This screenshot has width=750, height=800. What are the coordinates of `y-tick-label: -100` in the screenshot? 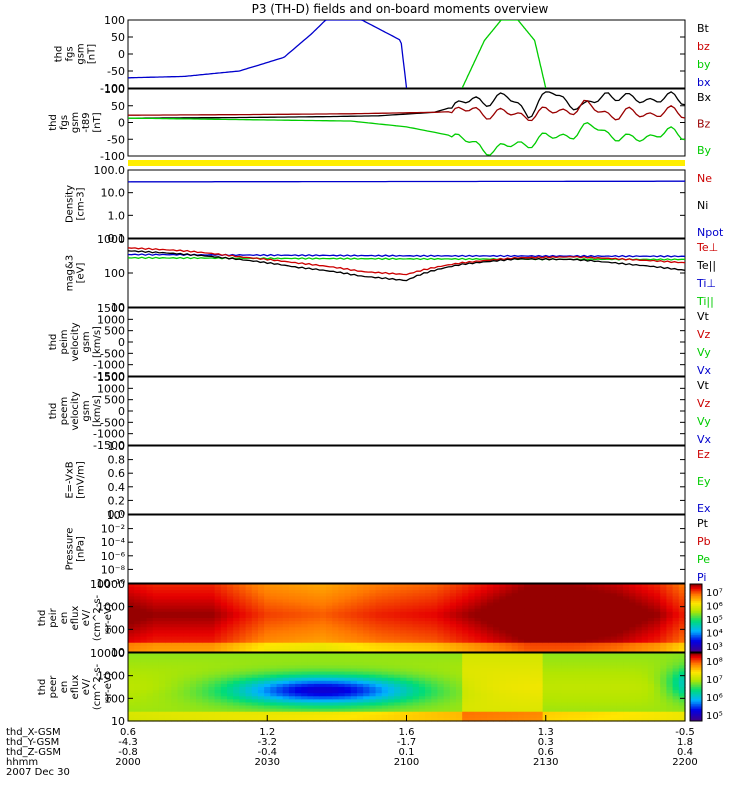 It's located at (112, 88).